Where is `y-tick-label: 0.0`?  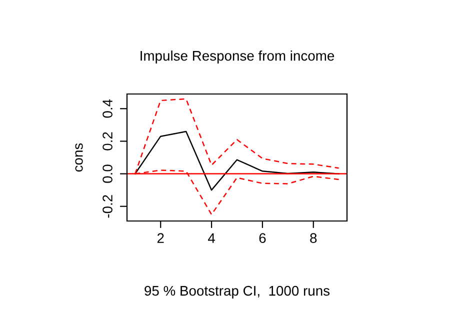 y-tick-label: 0.0 is located at coordinates (107, 173).